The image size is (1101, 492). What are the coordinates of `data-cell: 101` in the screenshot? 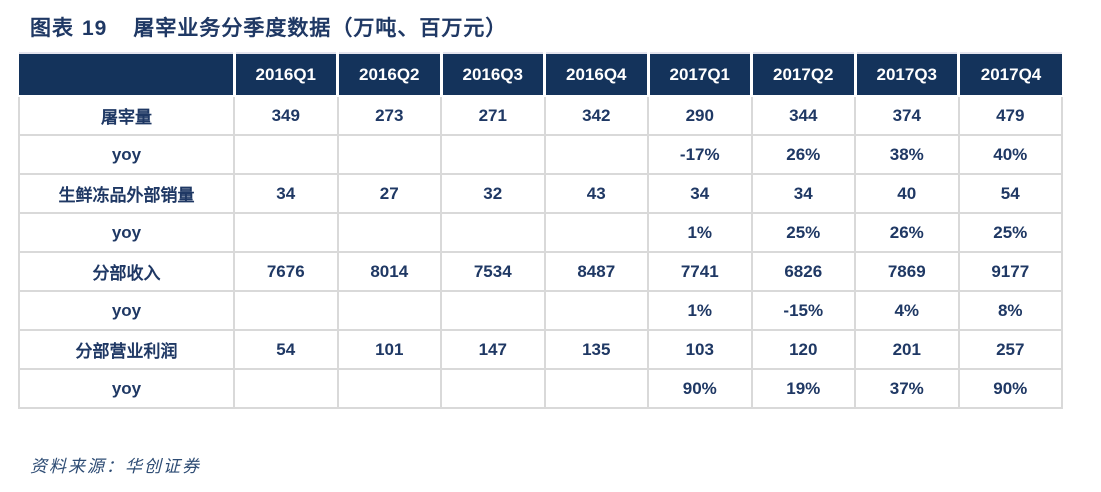 It's located at (389, 349).